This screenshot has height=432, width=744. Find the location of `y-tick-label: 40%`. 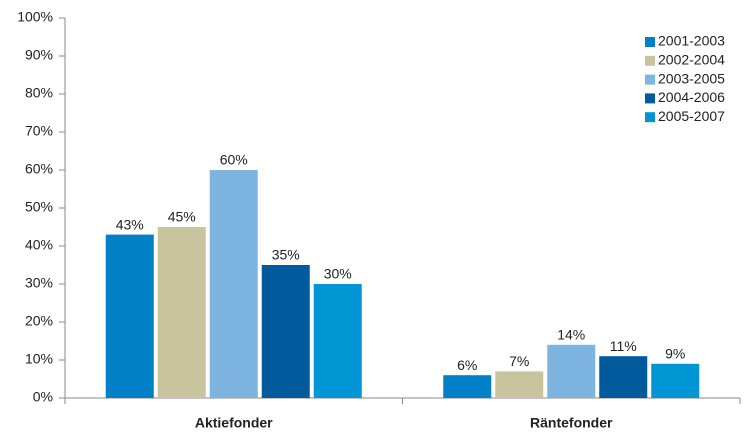

y-tick-label: 40% is located at coordinates (39, 245).